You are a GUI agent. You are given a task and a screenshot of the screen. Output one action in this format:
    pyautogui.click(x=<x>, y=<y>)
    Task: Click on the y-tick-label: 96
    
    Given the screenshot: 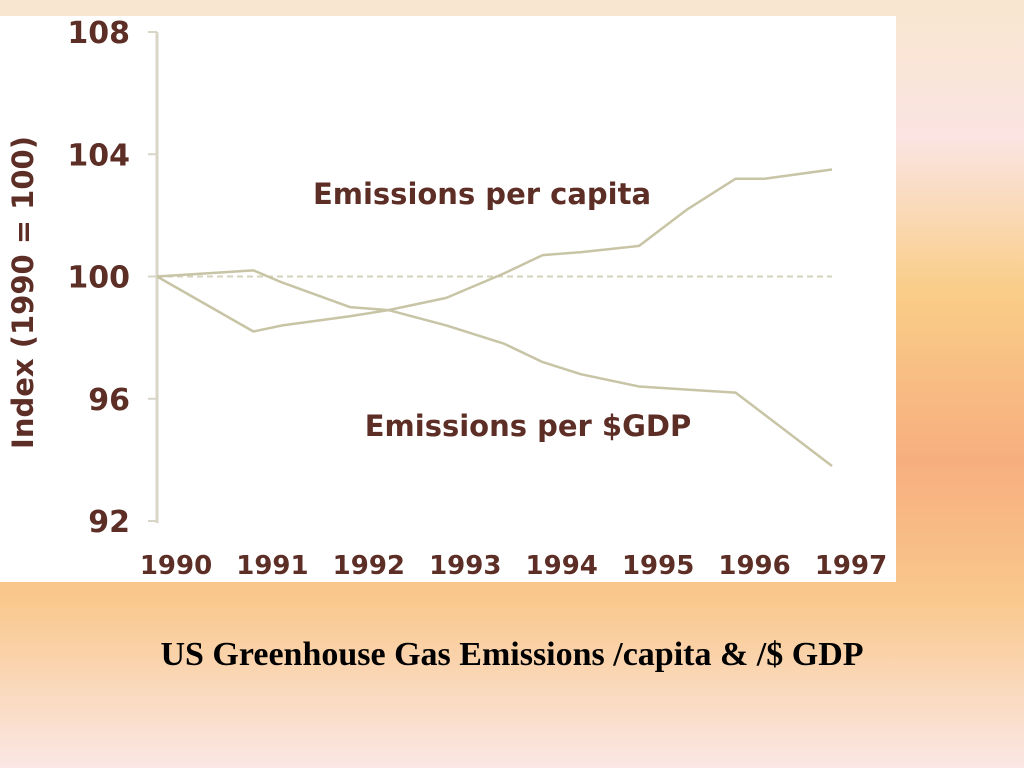 What is the action you would take?
    pyautogui.click(x=109, y=400)
    